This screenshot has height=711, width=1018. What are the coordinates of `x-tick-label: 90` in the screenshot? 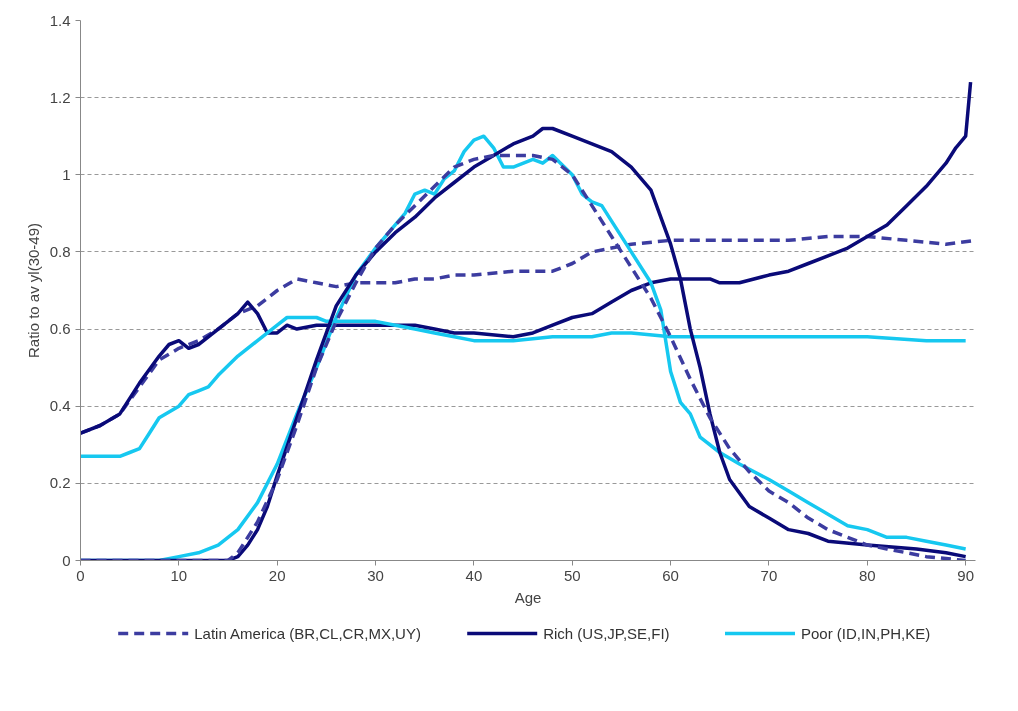 It's located at (966, 575).